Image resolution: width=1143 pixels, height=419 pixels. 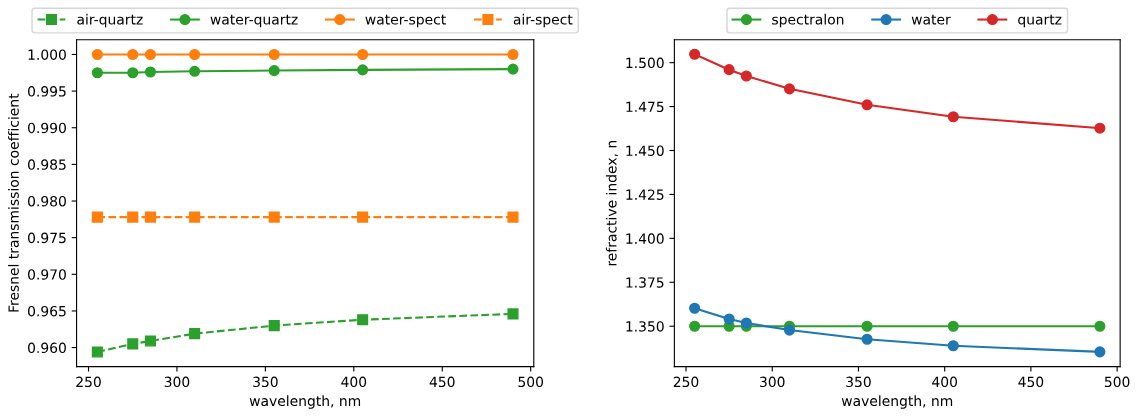 I want to click on legend-label: air-spect, so click(x=543, y=20).